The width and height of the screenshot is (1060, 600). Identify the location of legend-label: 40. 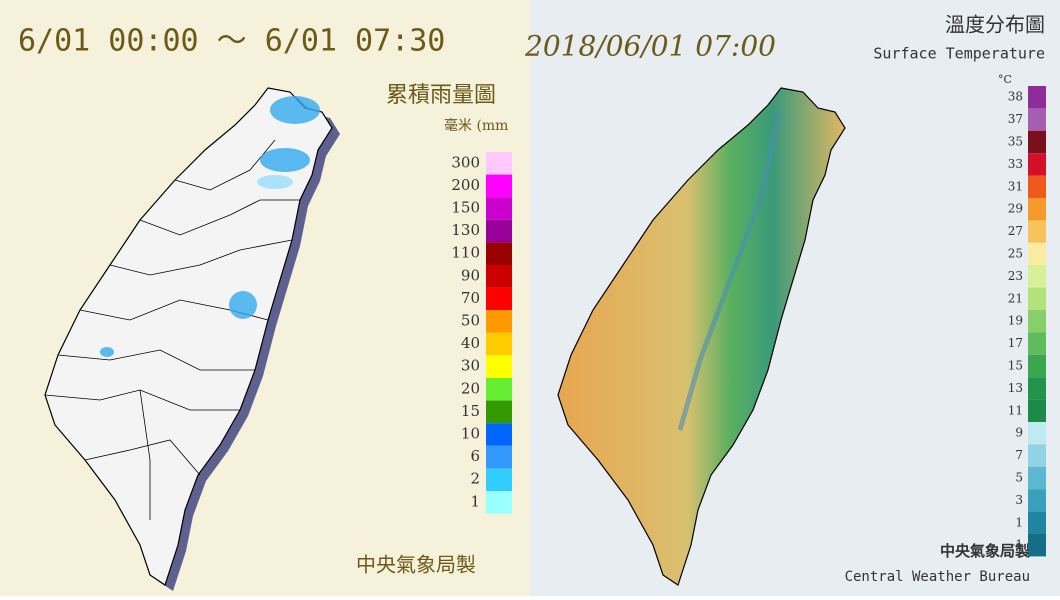
(470, 343).